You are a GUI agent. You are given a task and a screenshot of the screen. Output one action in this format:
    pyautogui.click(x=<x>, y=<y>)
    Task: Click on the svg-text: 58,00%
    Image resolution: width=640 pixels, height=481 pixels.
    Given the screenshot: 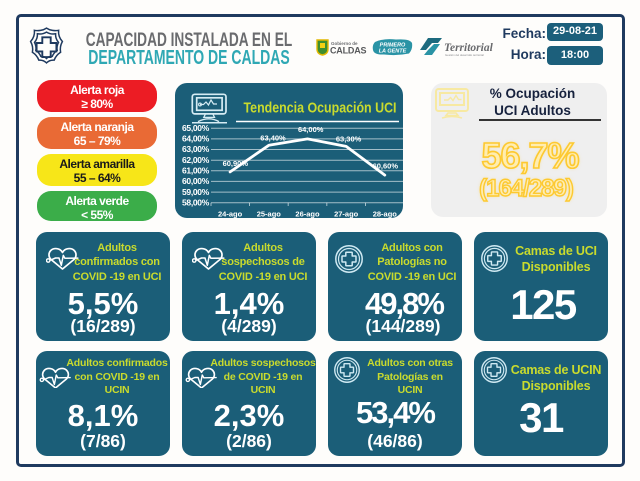 What is the action you would take?
    pyautogui.click(x=196, y=202)
    